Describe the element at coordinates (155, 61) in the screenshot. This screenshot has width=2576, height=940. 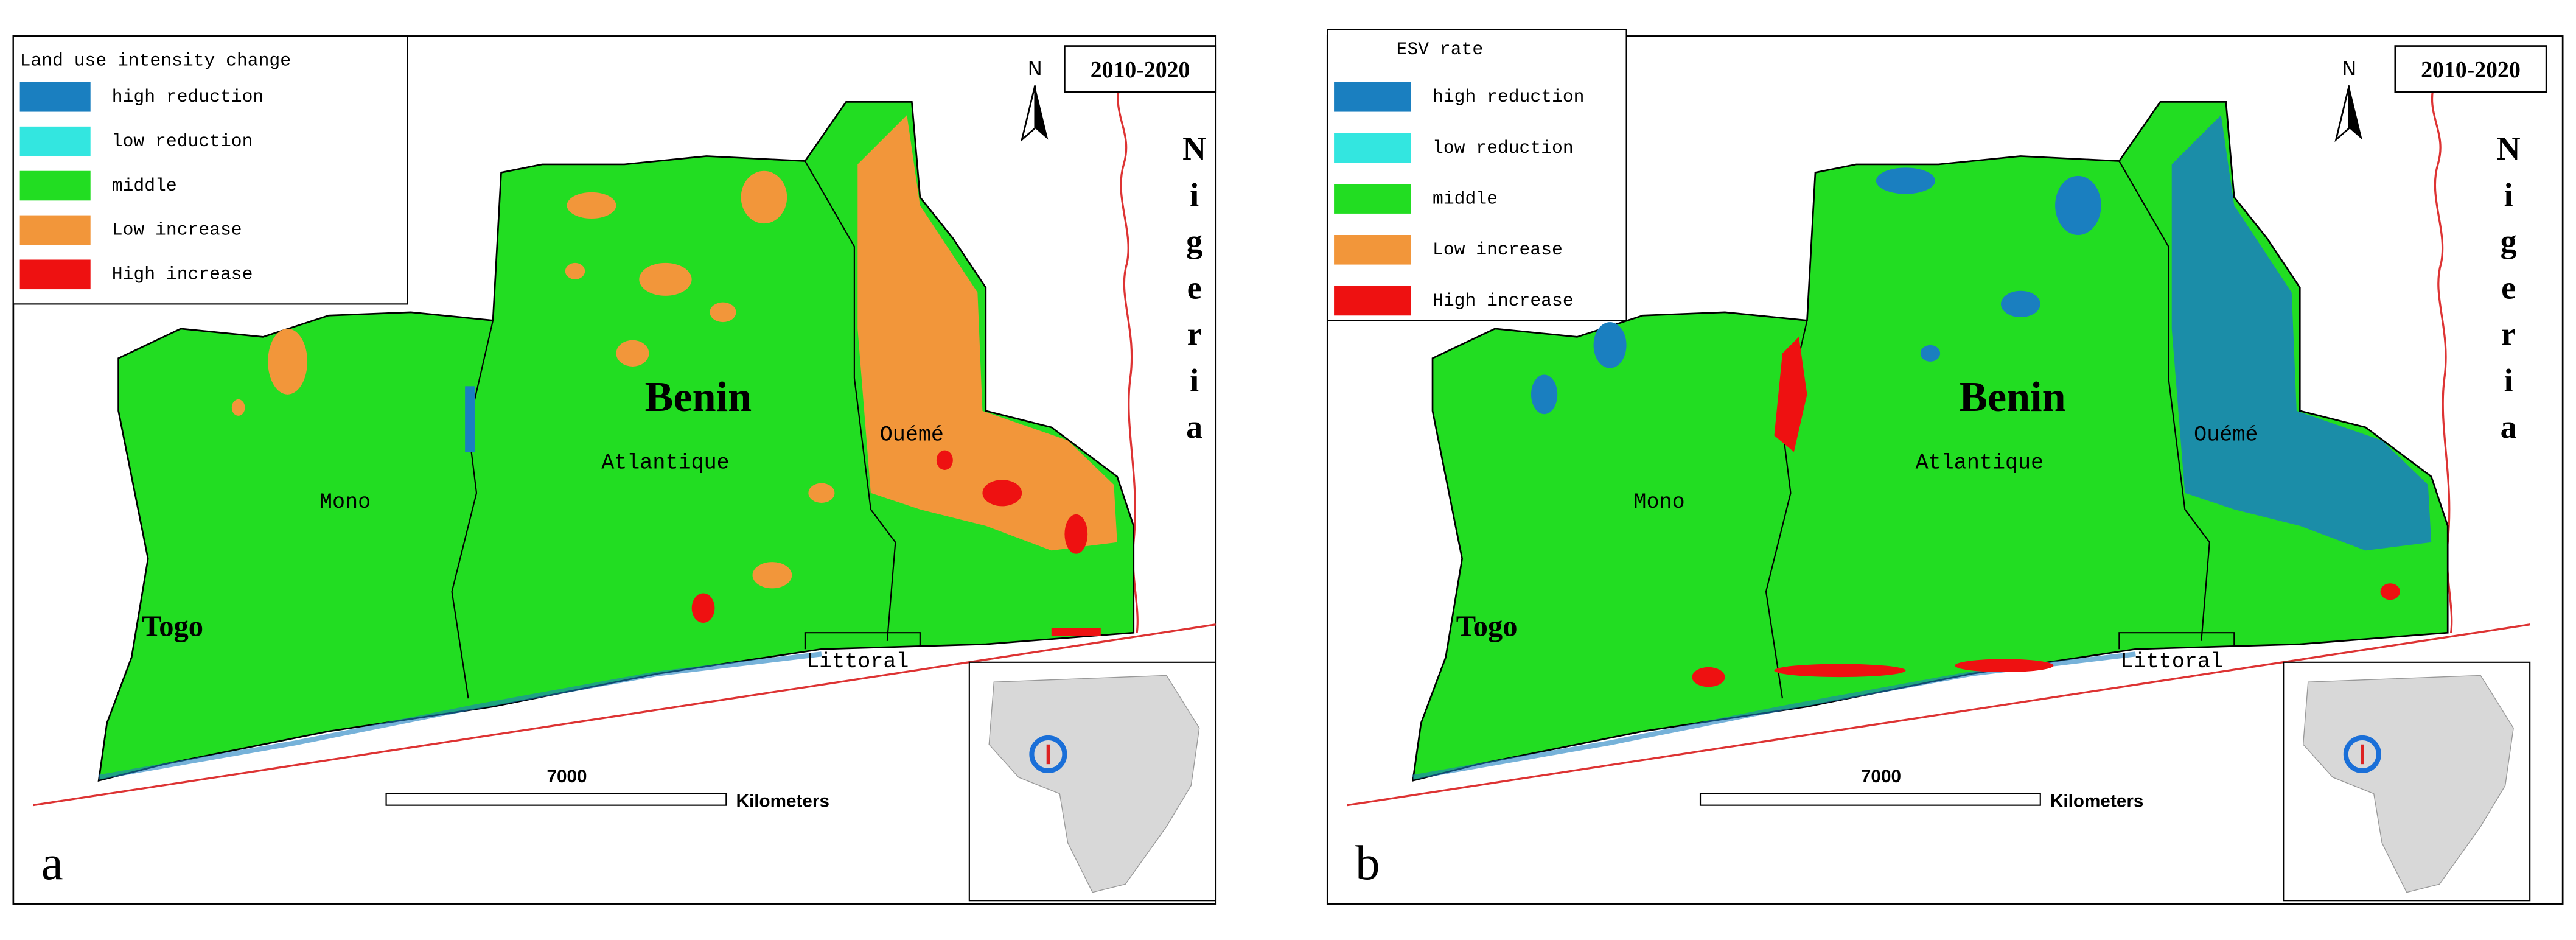
I see `legend-title: Land use intensity change` at that location.